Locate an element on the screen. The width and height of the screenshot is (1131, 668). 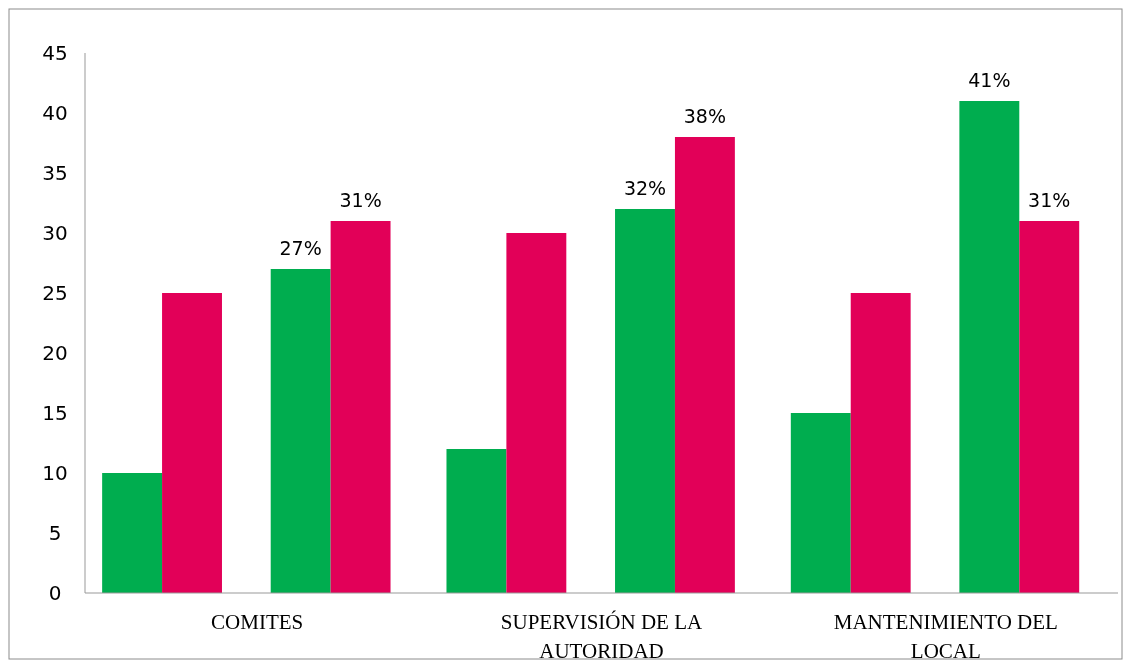
y-tick-label: 10 is located at coordinates (55, 473).